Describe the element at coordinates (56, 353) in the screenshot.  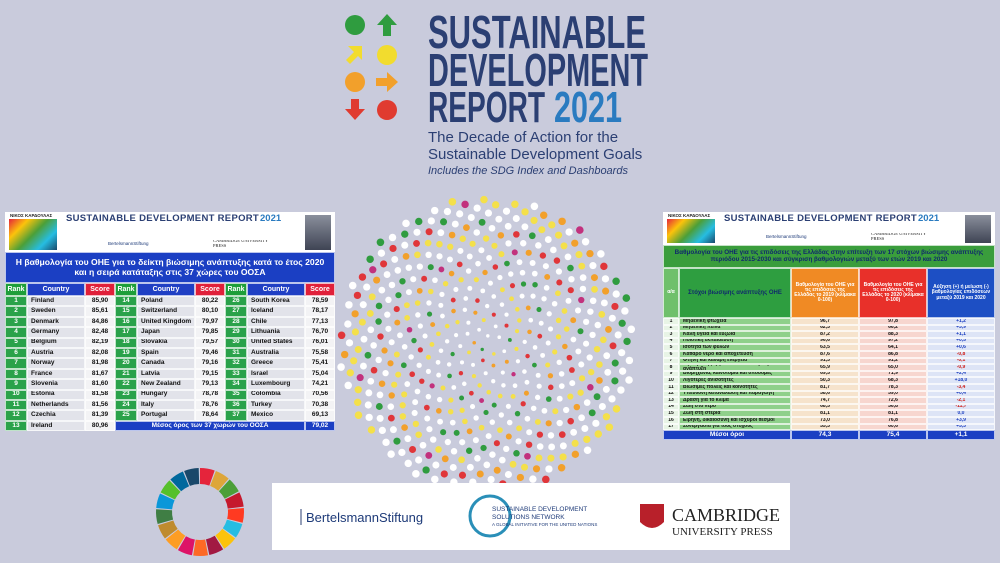
I see `country: Austria` at that location.